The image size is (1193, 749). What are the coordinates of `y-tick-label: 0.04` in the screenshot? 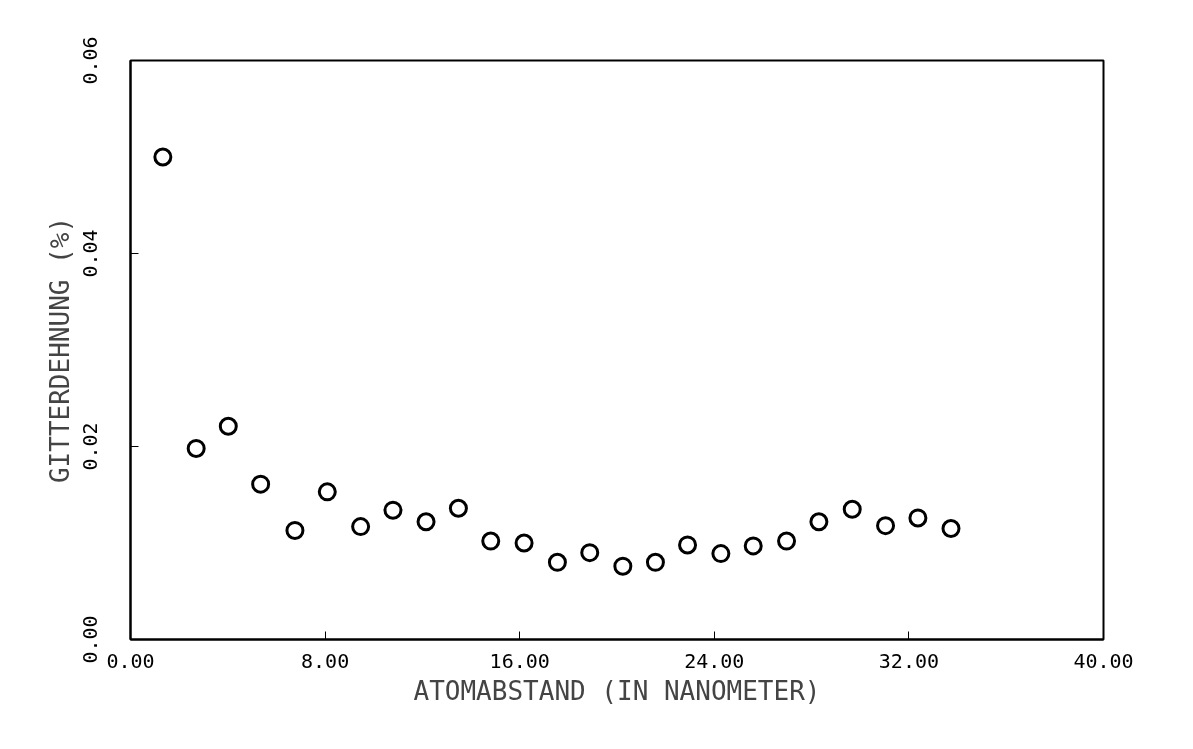 It's located at (89, 253).